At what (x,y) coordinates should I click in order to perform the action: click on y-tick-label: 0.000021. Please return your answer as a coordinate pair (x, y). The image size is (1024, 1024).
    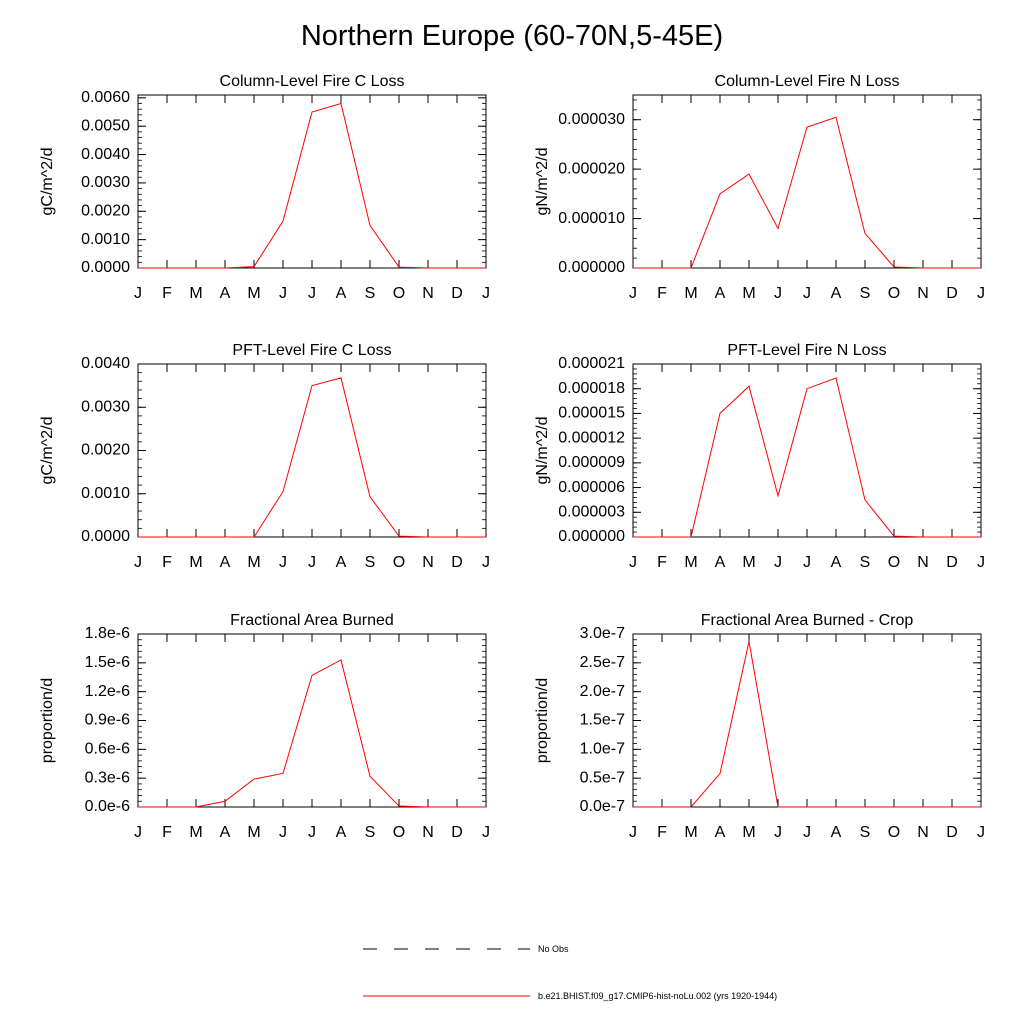
    Looking at the image, I should click on (591, 363).